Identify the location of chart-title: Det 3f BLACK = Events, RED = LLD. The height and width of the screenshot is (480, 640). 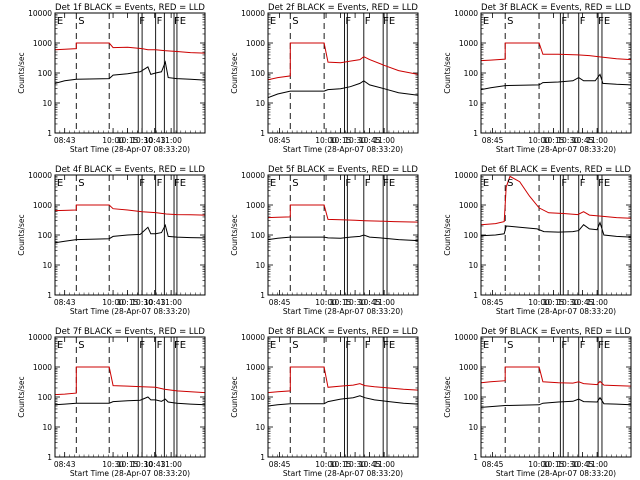
(556, 8).